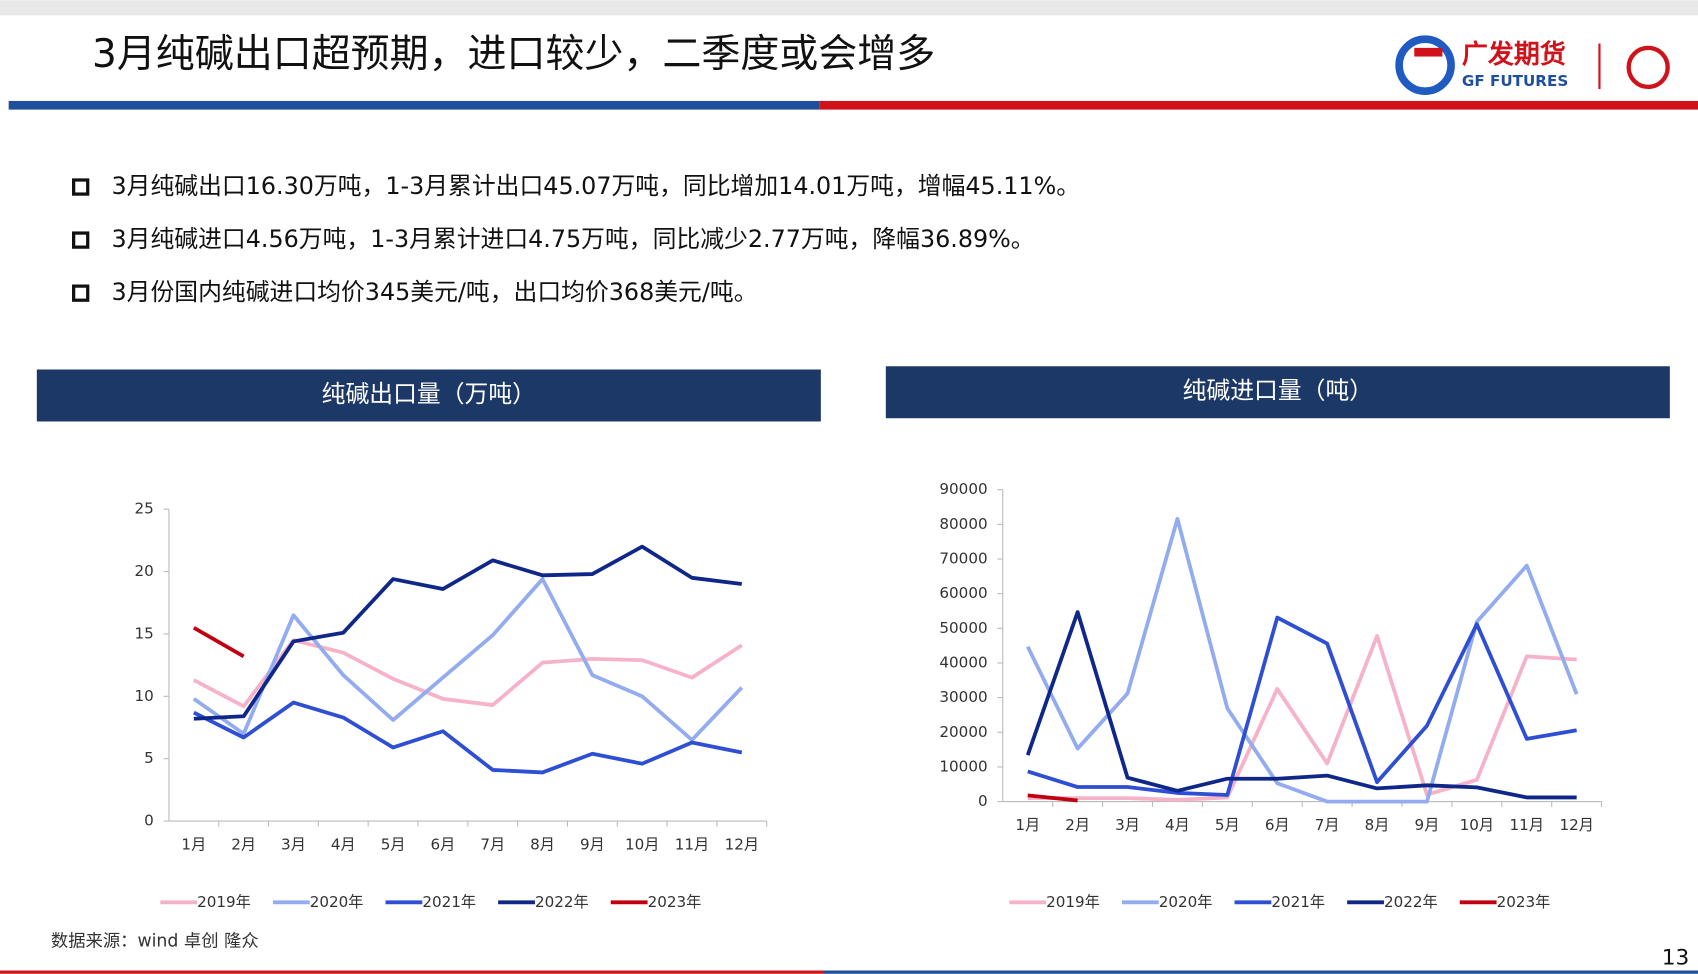  Describe the element at coordinates (1515, 81) in the screenshot. I see `logo-en: GF FUTURES` at that location.